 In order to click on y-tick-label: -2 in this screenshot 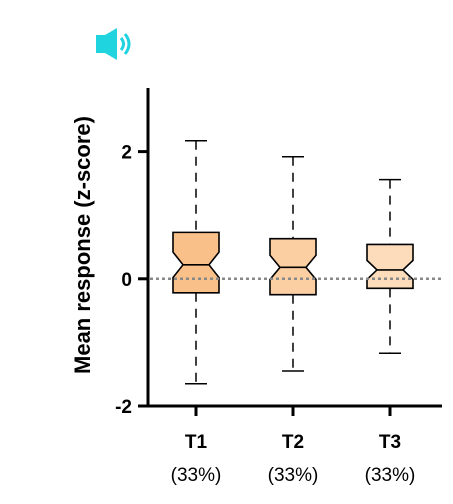, I will do `click(123, 407)`.